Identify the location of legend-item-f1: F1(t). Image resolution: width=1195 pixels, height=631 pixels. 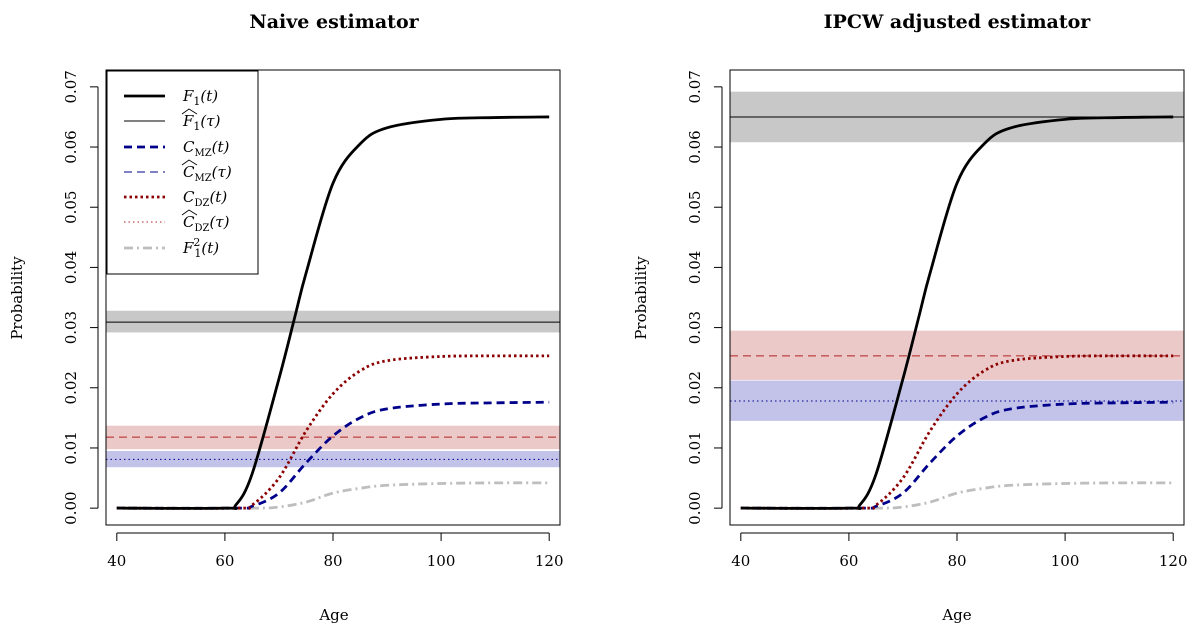
(171, 97).